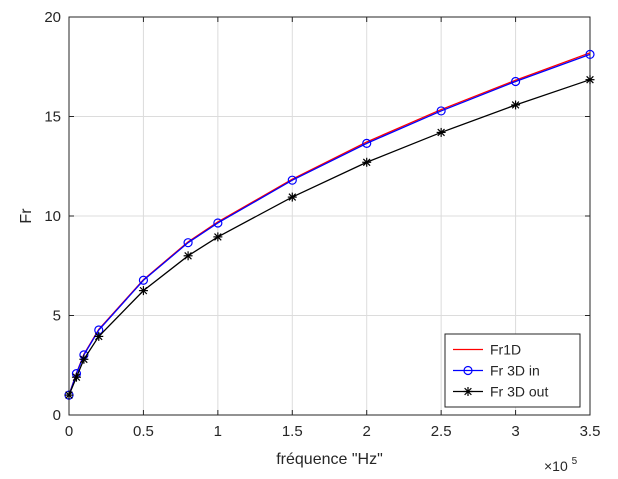  What do you see at coordinates (505, 350) in the screenshot?
I see `legend-label: Fr1D` at bounding box center [505, 350].